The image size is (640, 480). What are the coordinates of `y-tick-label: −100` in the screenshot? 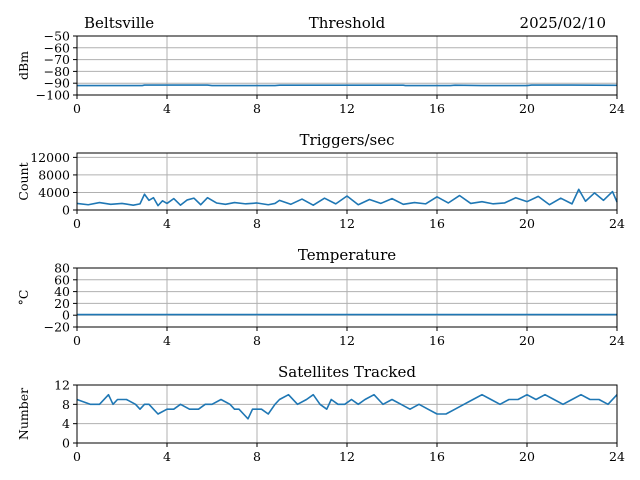 It's located at (53, 95).